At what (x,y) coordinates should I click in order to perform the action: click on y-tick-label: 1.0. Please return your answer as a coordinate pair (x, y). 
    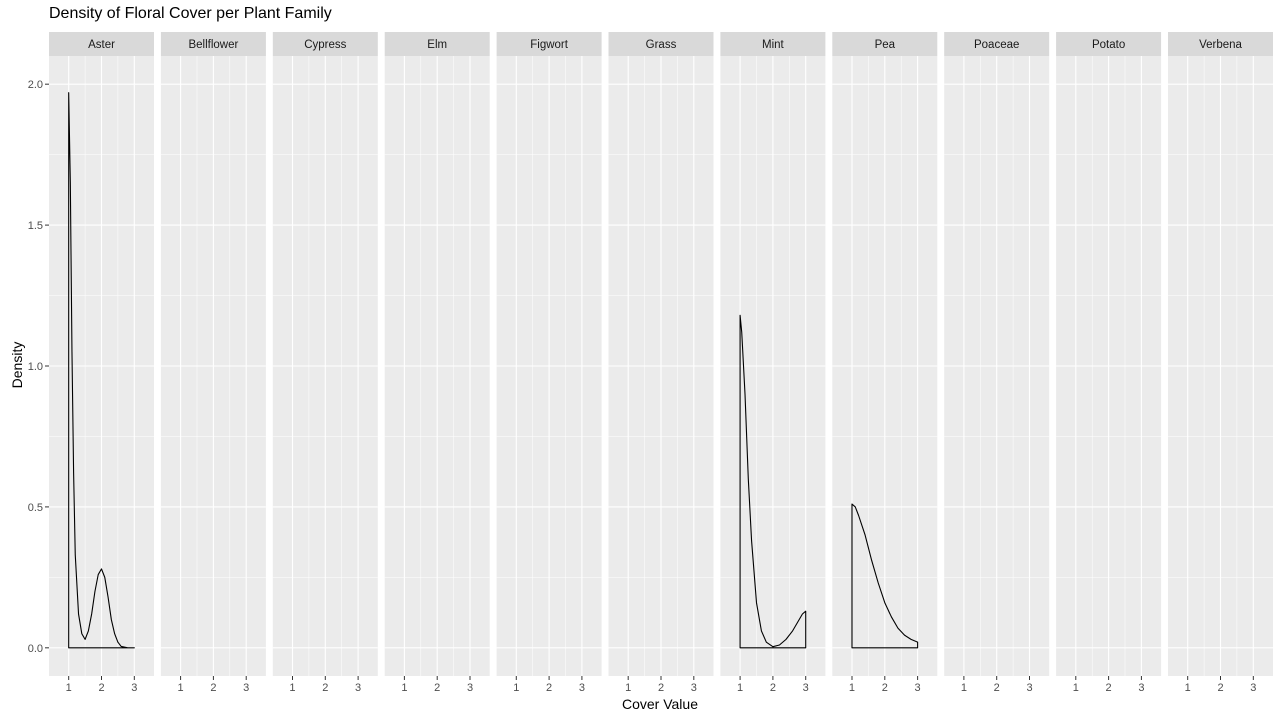
    Looking at the image, I should click on (35, 367).